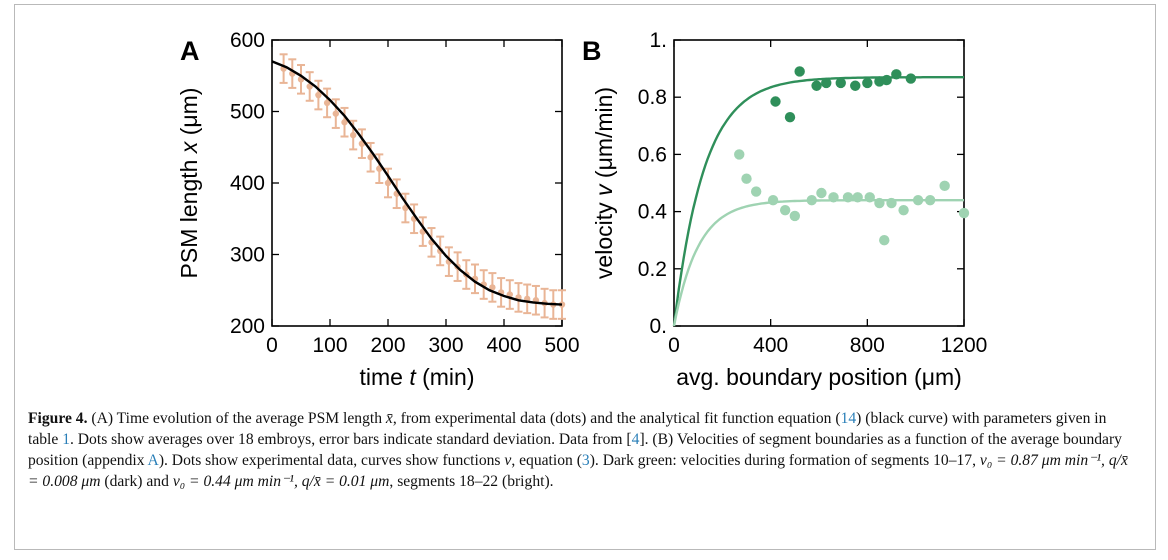  What do you see at coordinates (964, 345) in the screenshot?
I see `x-tick-label: 1200` at bounding box center [964, 345].